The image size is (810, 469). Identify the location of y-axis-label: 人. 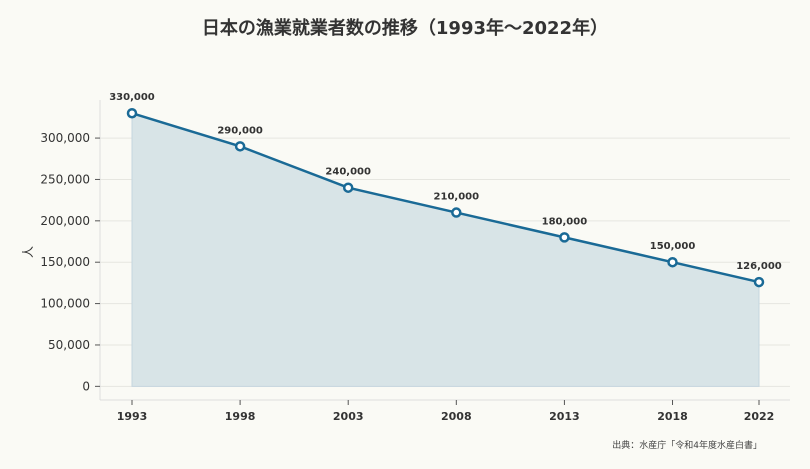
(28, 252).